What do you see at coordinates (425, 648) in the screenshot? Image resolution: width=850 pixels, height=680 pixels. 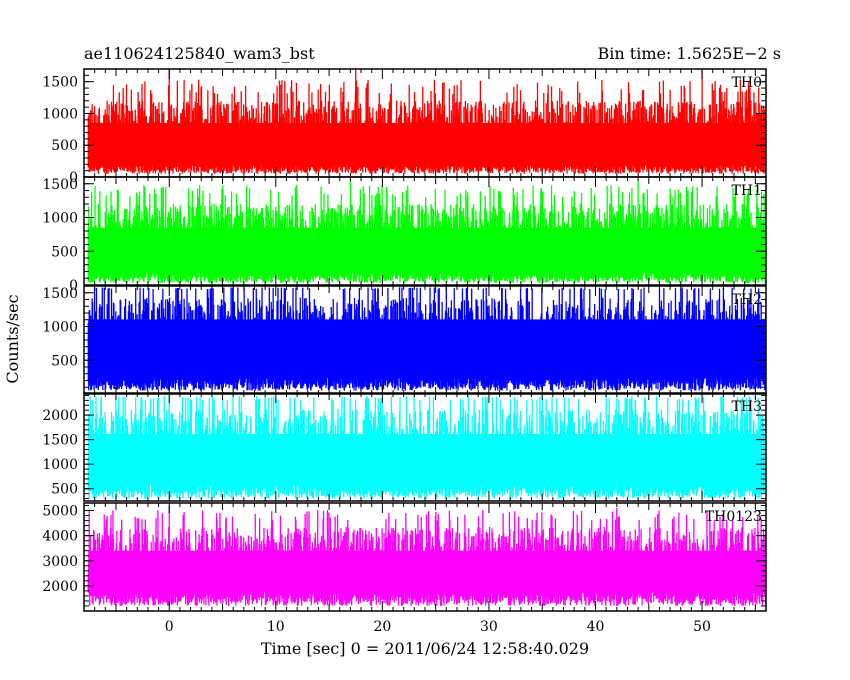 I see `x-axis-label: Time [sec] 0 = 2011/06/24 12:58:40.029` at bounding box center [425, 648].